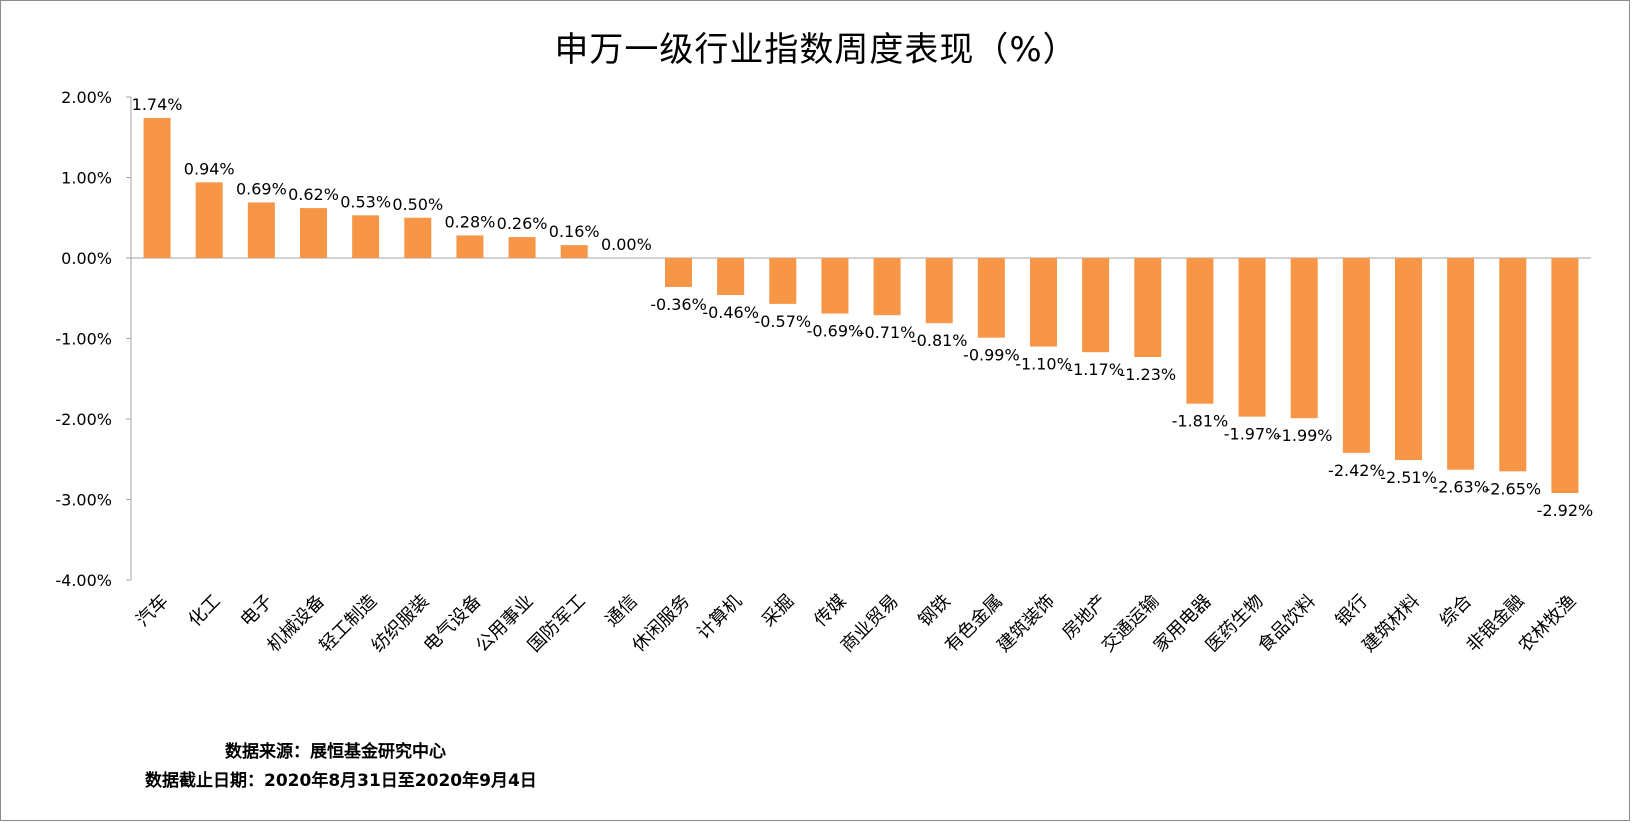 The height and width of the screenshot is (823, 1632). I want to click on data-label: -2.92%, so click(1565, 510).